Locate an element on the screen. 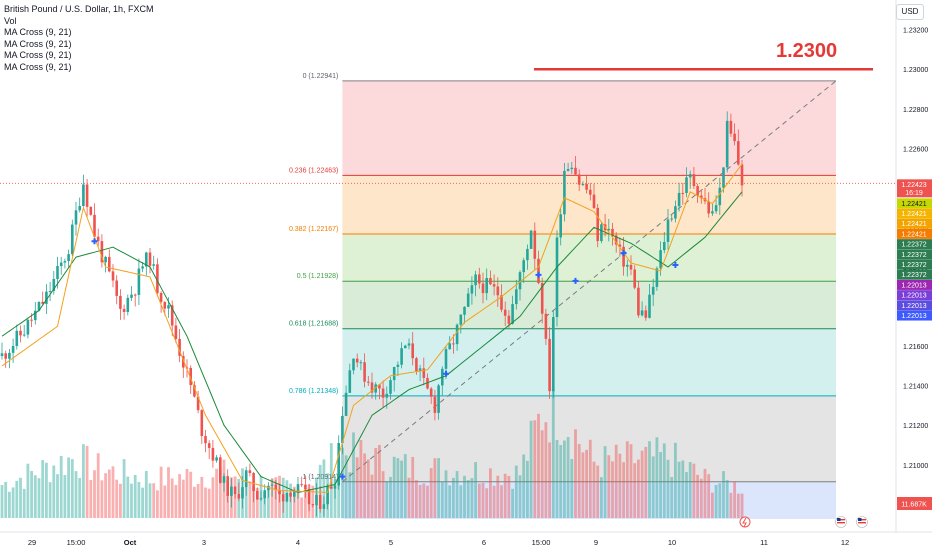 This screenshot has height=550, width=932. price-tick-label: 1.23000 is located at coordinates (915, 70).